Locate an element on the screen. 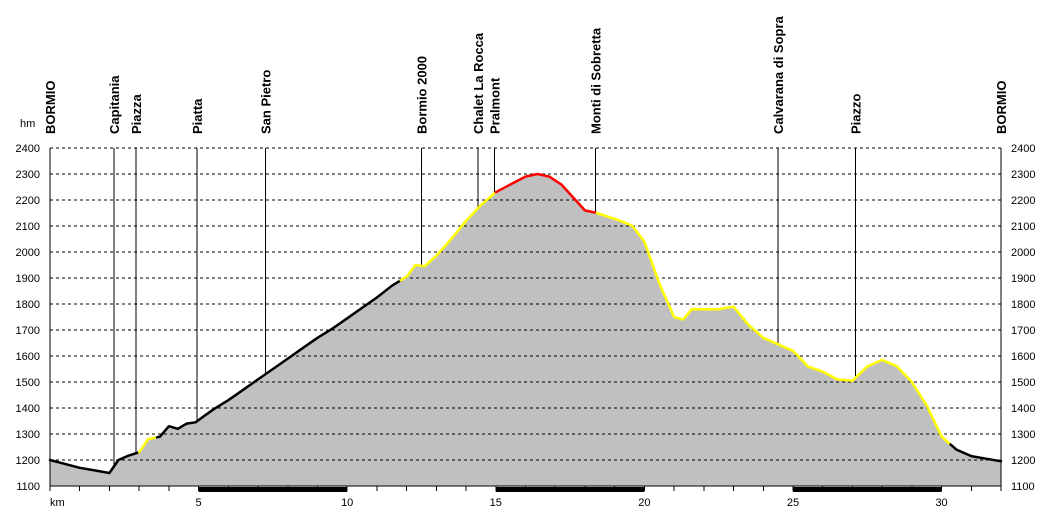 The height and width of the screenshot is (514, 1050). y-axis-label: hm is located at coordinates (27, 124).